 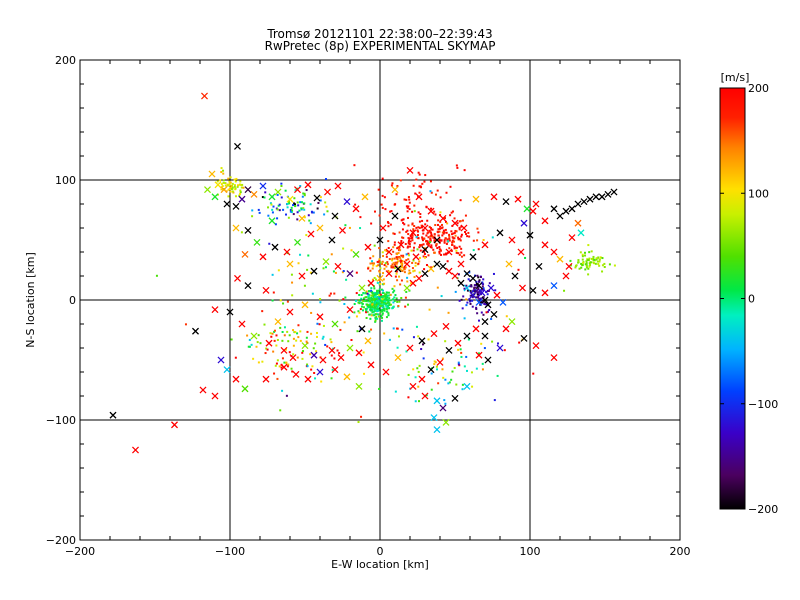 I want to click on colorbar-tick-label: 200, so click(x=758, y=88).